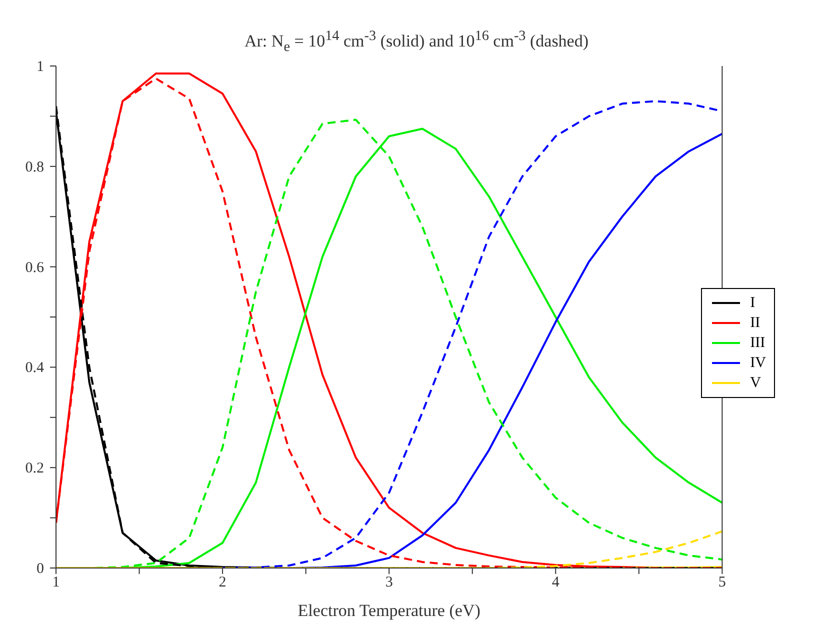 This screenshot has width=833, height=636. Describe the element at coordinates (34, 468) in the screenshot. I see `y-tick-label: 0.2` at that location.